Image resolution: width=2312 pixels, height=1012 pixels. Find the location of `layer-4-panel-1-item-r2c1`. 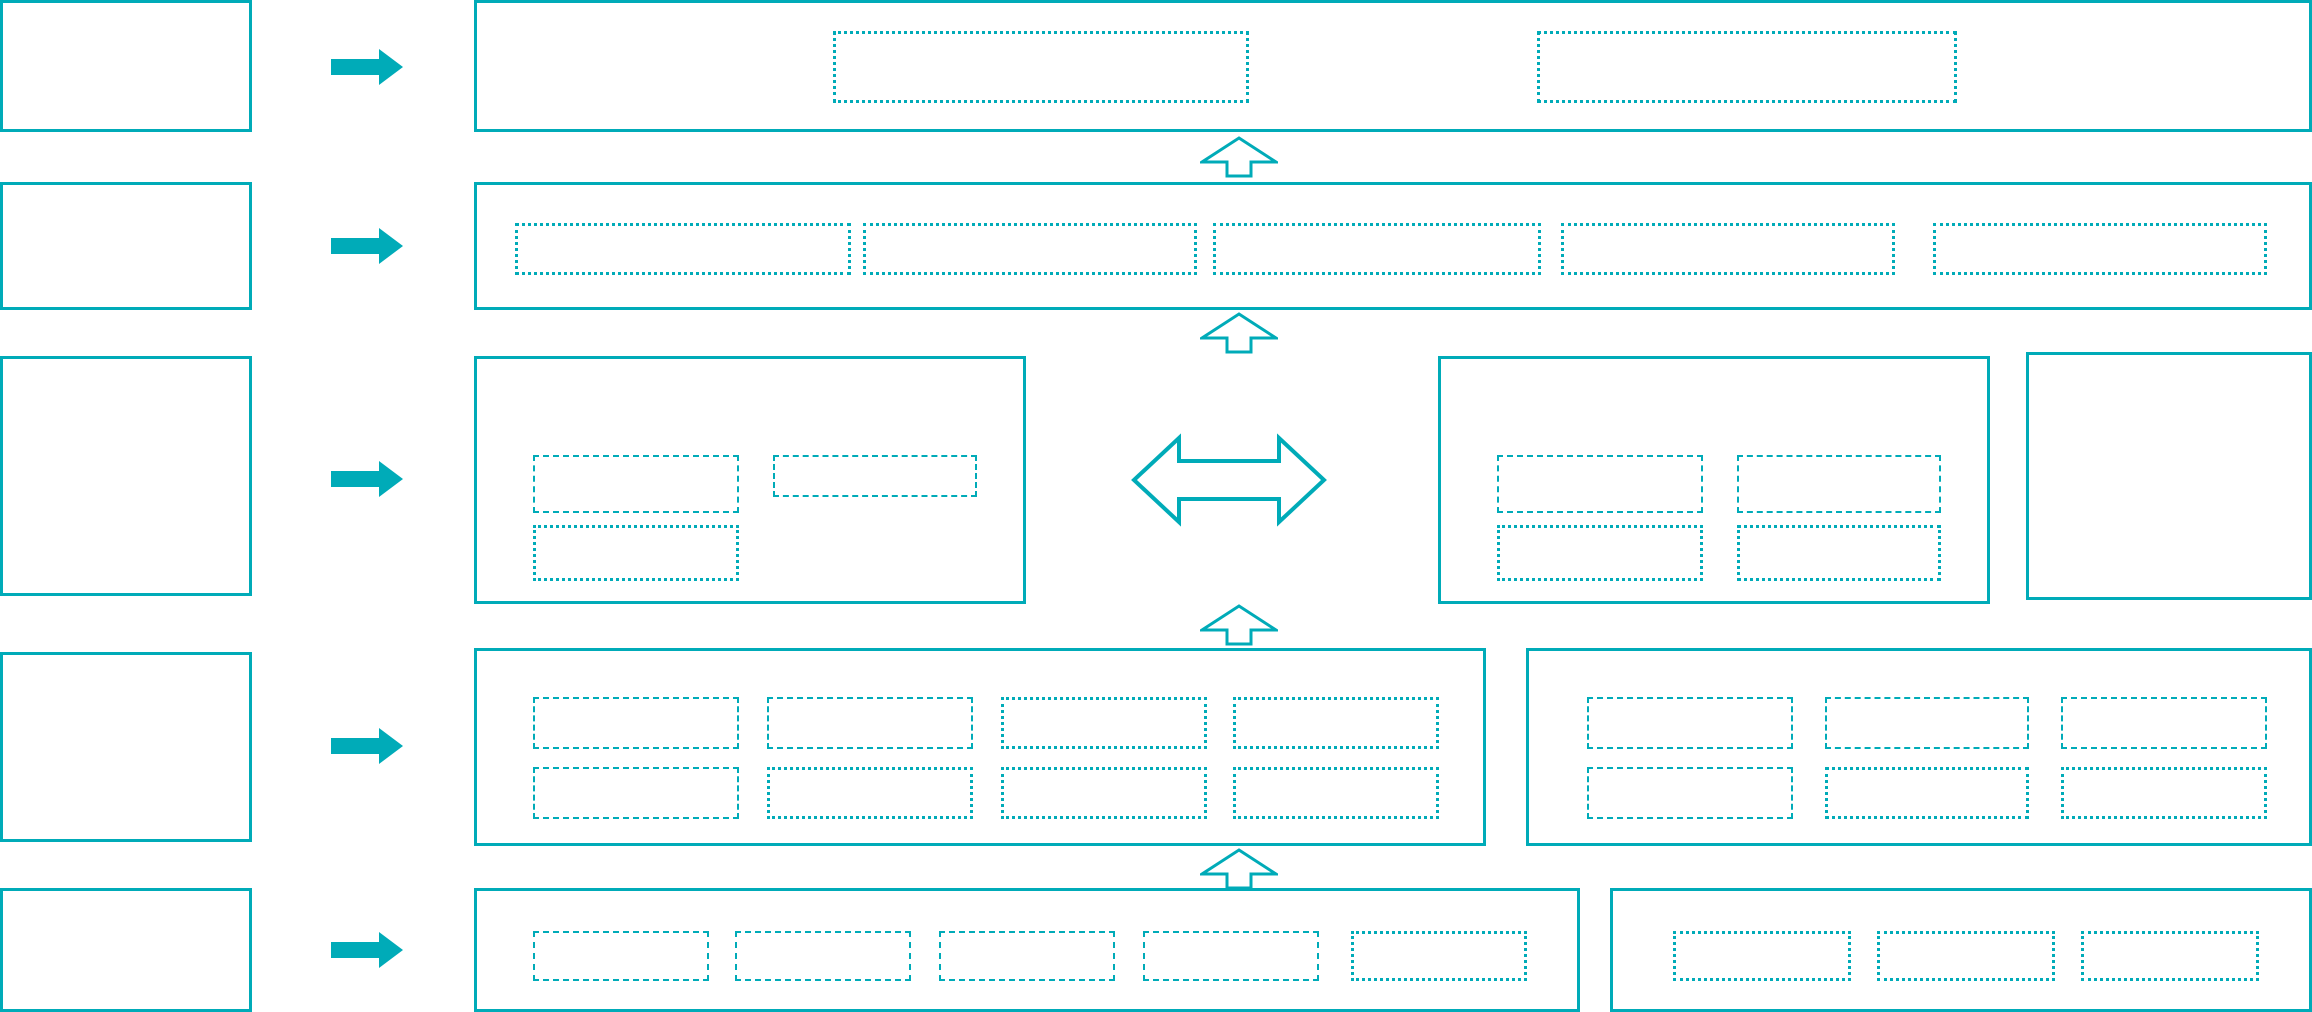

layer-4-panel-1-item-r2c1 is located at coordinates (636, 793).